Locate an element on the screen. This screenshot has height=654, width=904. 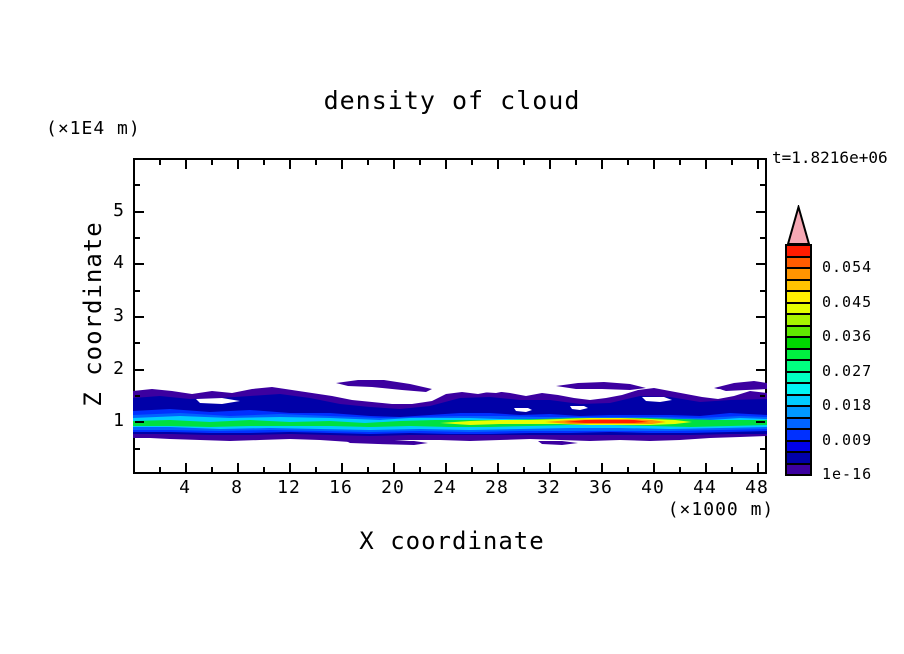
z-axis-label: Z coordinate is located at coordinates (93, 314).